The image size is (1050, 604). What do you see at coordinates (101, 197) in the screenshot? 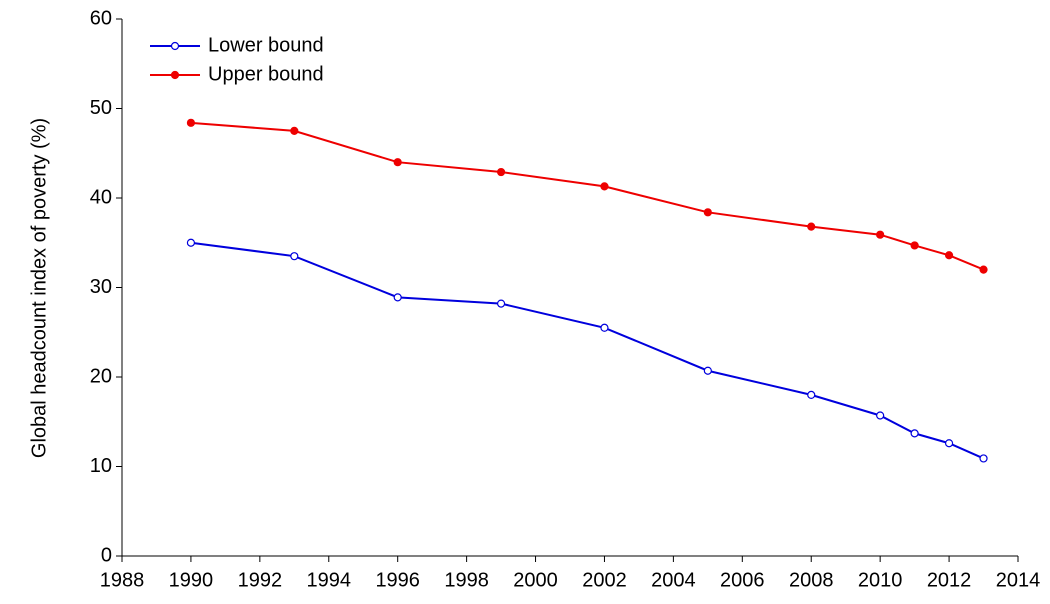
I see `y-tick-label: 40` at bounding box center [101, 197].